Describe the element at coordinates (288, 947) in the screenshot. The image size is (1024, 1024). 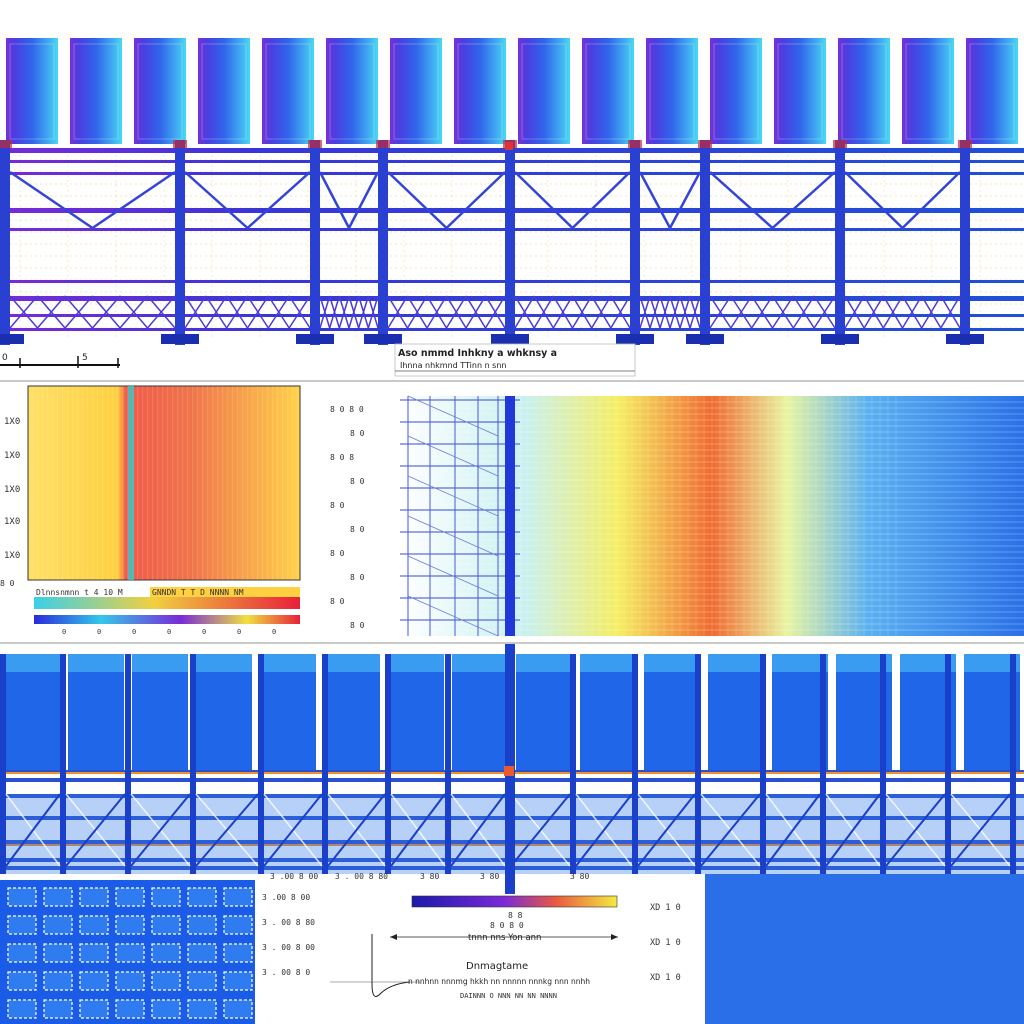
I see `left-label: 3 . 00 8 00` at that location.